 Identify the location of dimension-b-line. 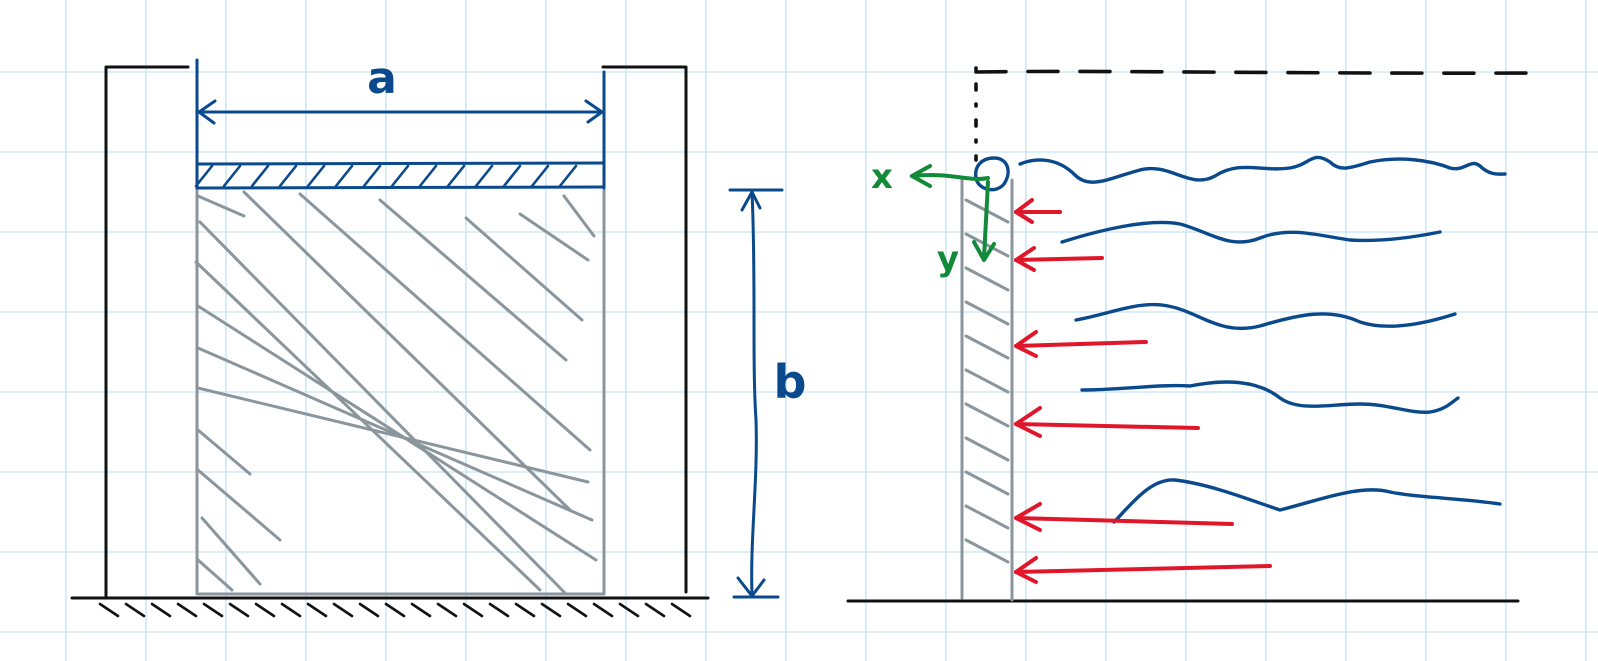
(754, 393).